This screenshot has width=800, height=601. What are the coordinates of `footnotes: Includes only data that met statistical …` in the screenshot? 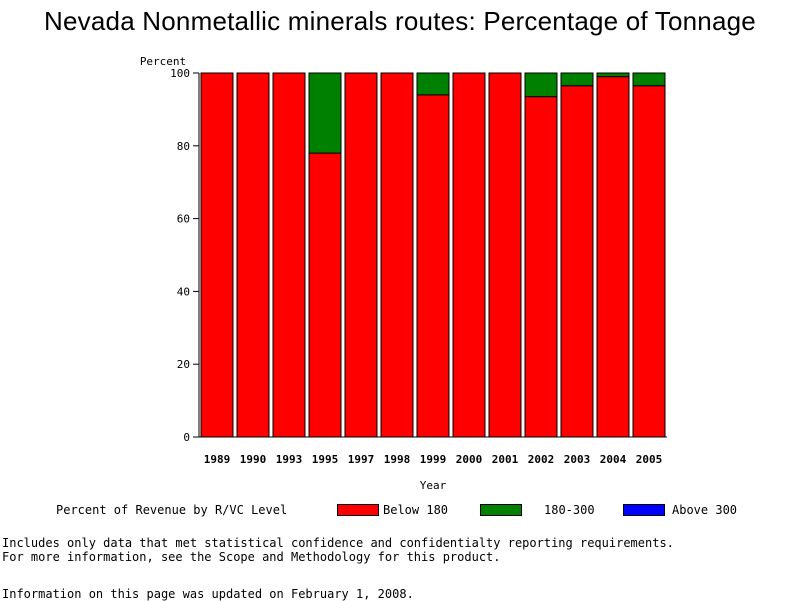 It's located at (338, 550).